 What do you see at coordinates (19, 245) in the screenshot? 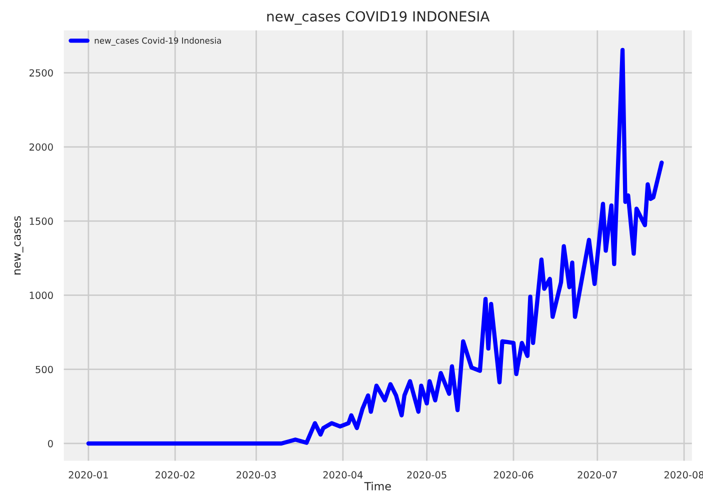
I see `y-axis-title: new_cases` at bounding box center [19, 245].